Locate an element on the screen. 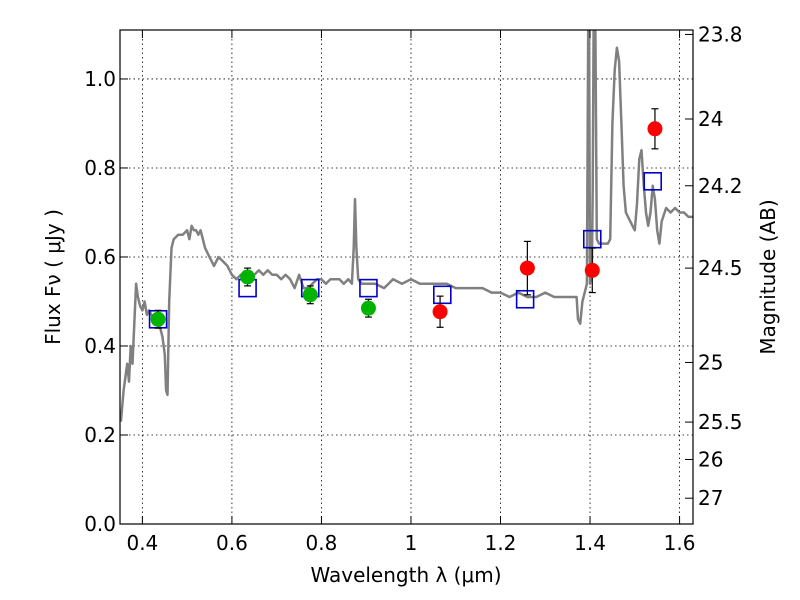 This screenshot has width=800, height=600. magnitude-tick-label: 23.8 is located at coordinates (720, 34).